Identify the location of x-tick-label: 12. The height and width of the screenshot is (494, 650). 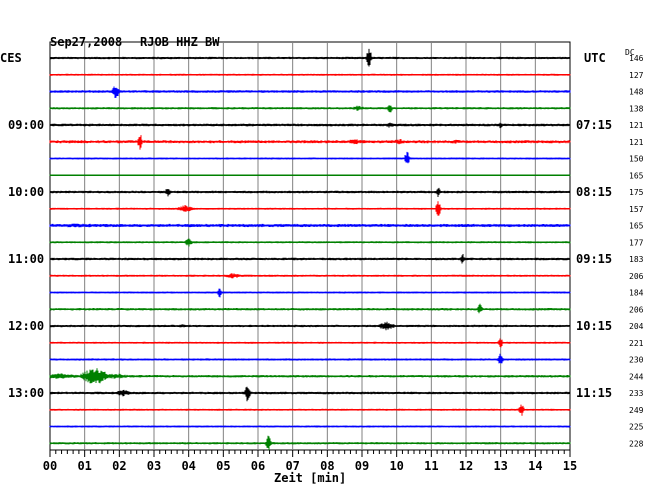
(466, 466).